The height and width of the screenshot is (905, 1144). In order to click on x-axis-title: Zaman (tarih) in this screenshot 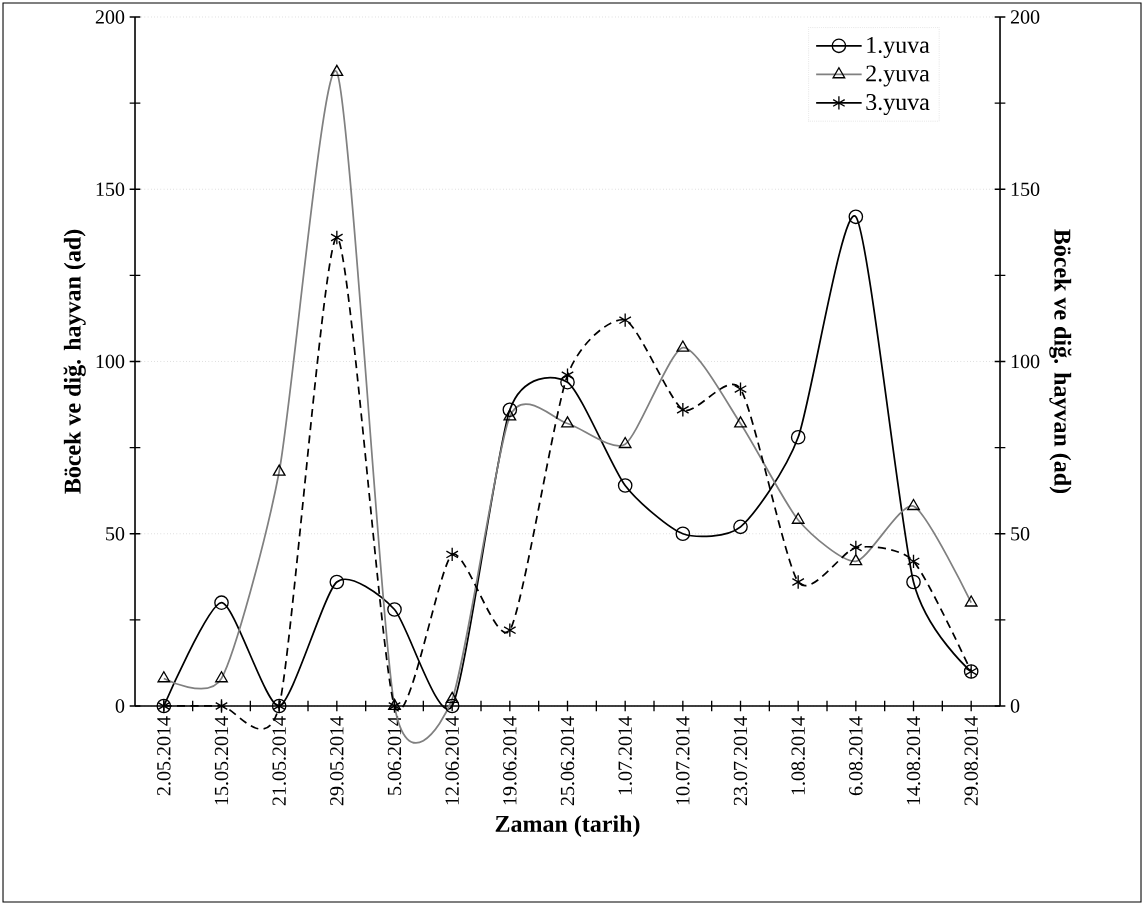, I will do `click(567, 826)`.